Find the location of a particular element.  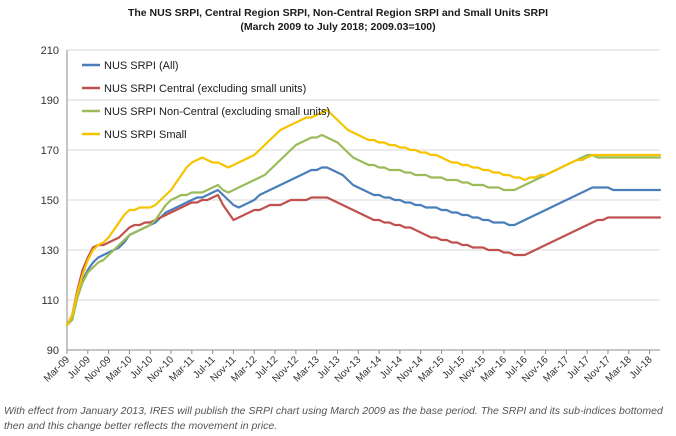

x-tick-label: Mar-09 is located at coordinates (57, 369).